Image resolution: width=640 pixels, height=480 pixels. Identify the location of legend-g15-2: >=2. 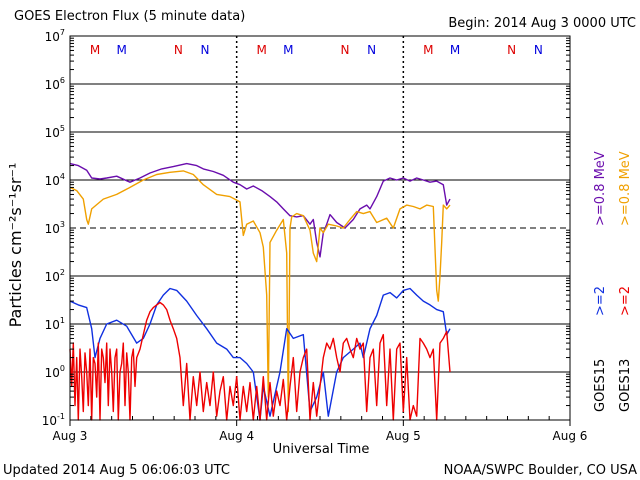
(600, 301).